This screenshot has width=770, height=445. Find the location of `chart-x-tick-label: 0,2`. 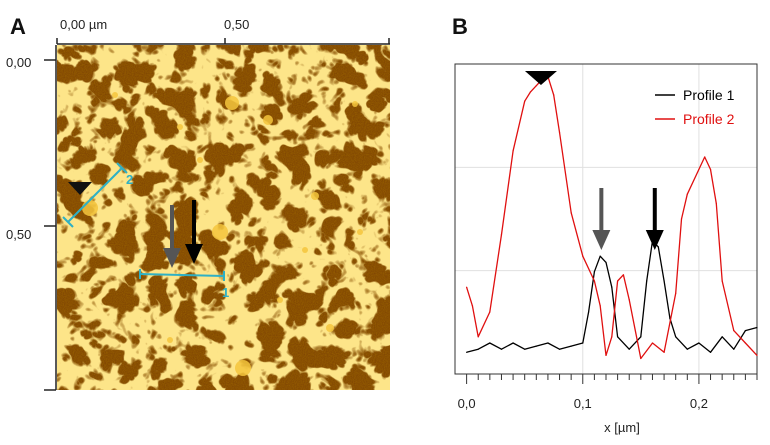

chart-x-tick-label: 0,2 is located at coordinates (699, 403).